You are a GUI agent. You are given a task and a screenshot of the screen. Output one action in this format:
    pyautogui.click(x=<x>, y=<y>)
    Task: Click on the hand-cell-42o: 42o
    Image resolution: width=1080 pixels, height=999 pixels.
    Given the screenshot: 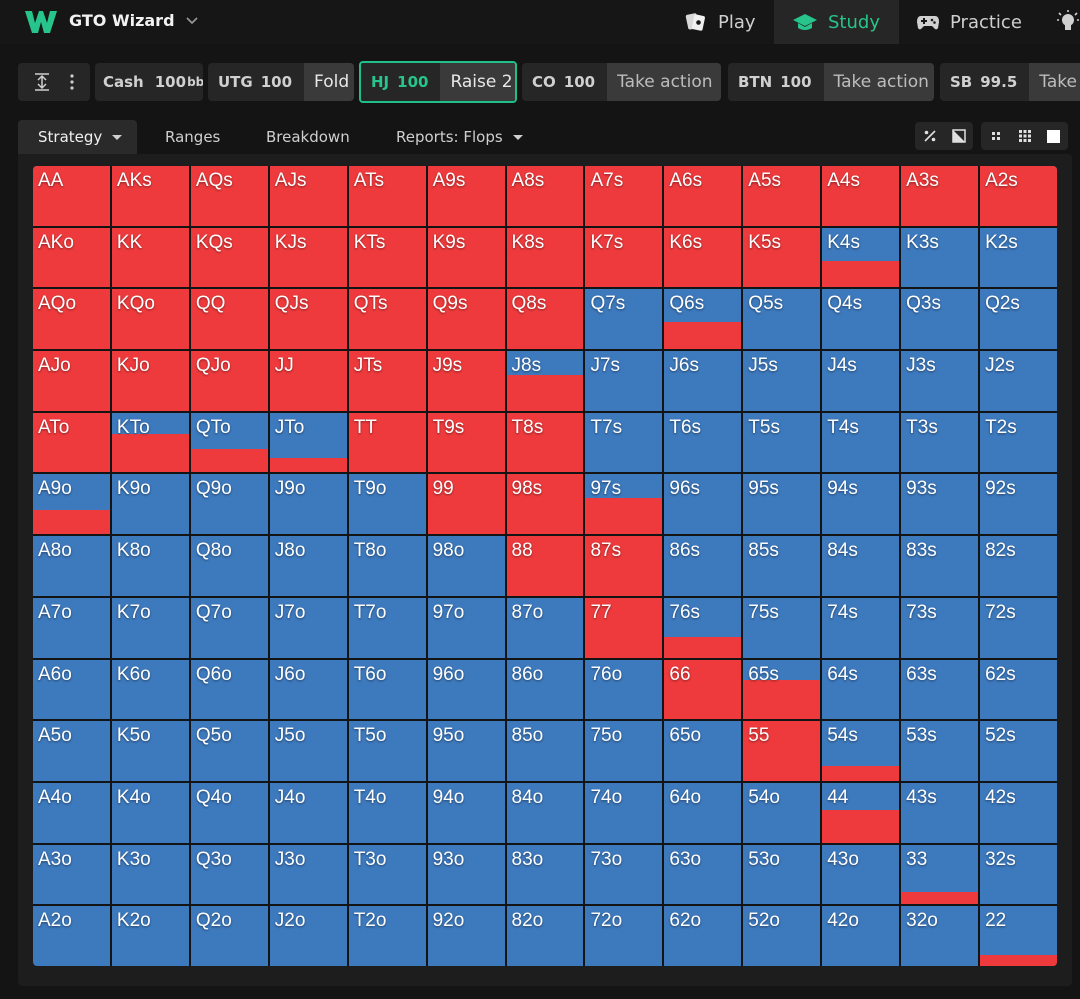 What is the action you would take?
    pyautogui.click(x=861, y=936)
    